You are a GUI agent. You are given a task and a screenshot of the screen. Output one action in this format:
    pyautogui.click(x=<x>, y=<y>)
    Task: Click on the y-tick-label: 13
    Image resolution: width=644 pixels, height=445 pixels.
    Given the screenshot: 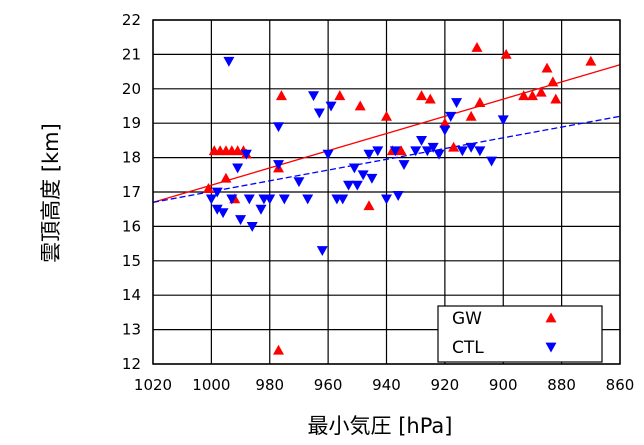 What is the action you would take?
    pyautogui.click(x=131, y=330)
    